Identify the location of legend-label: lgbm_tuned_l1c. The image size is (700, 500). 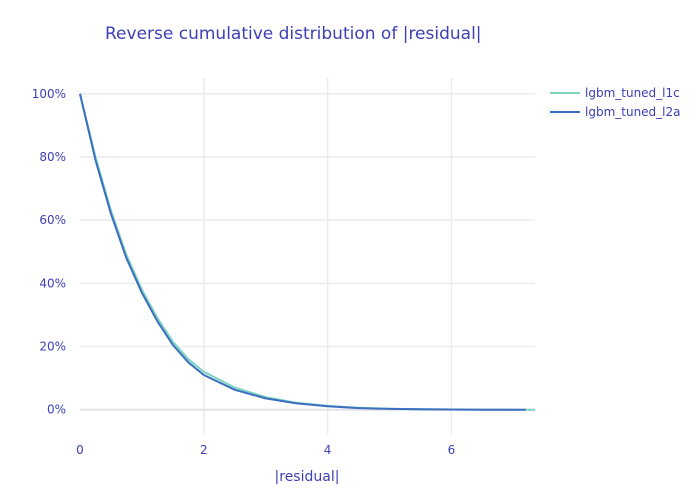
(632, 93).